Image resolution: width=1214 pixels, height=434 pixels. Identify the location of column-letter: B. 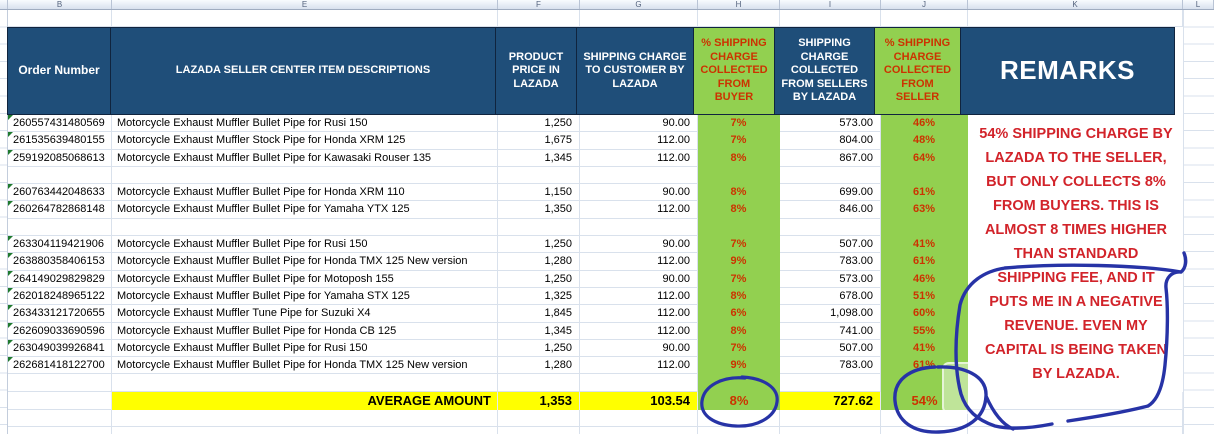
(60, 4).